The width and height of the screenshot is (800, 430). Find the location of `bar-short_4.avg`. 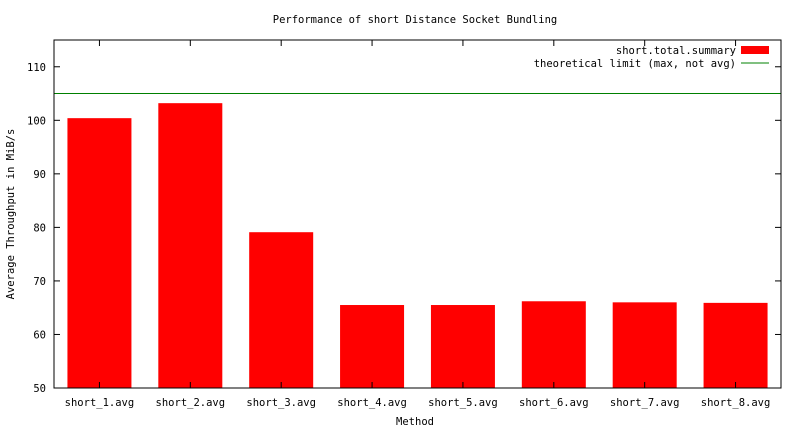

bar-short_4.avg is located at coordinates (372, 346).